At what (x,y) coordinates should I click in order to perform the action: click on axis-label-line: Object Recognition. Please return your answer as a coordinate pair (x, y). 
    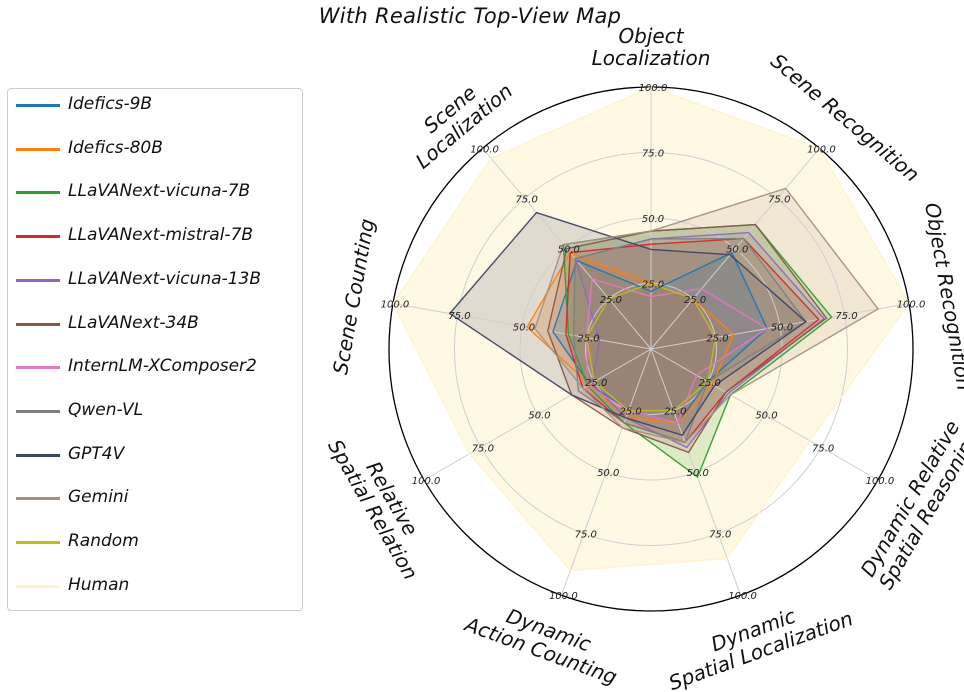
    Looking at the image, I should click on (942, 296).